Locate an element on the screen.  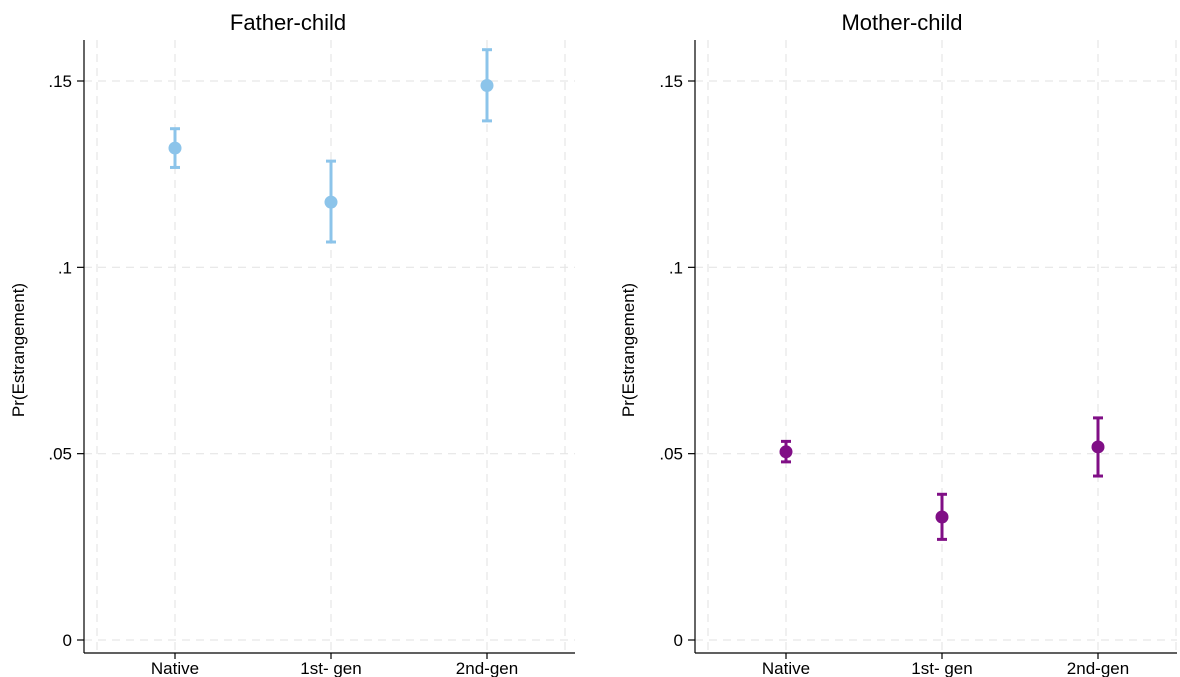
chart-title: Father-child is located at coordinates (288, 22).